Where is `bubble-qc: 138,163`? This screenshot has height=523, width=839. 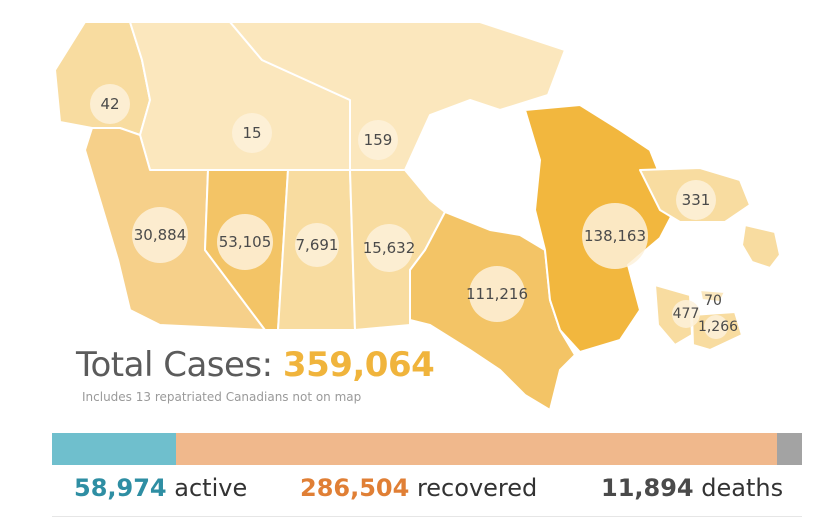 bubble-qc: 138,163 is located at coordinates (615, 236).